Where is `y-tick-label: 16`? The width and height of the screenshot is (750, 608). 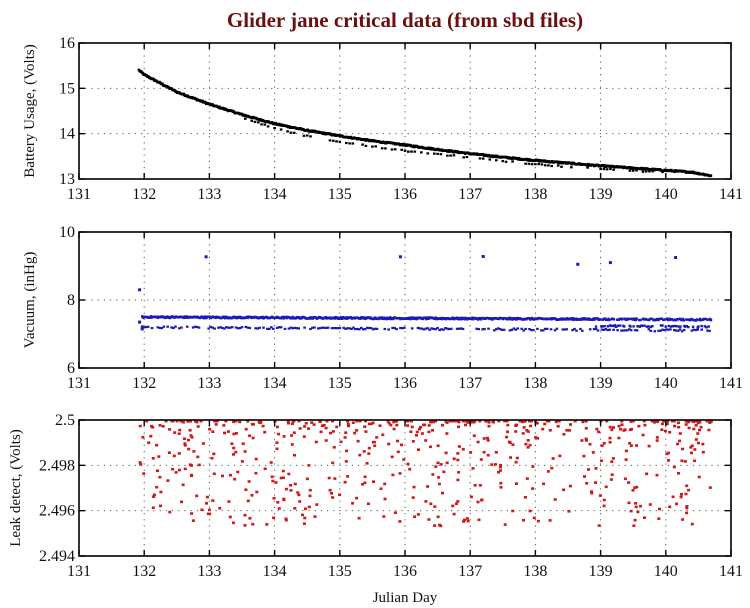
y-tick-label: 16 is located at coordinates (67, 43).